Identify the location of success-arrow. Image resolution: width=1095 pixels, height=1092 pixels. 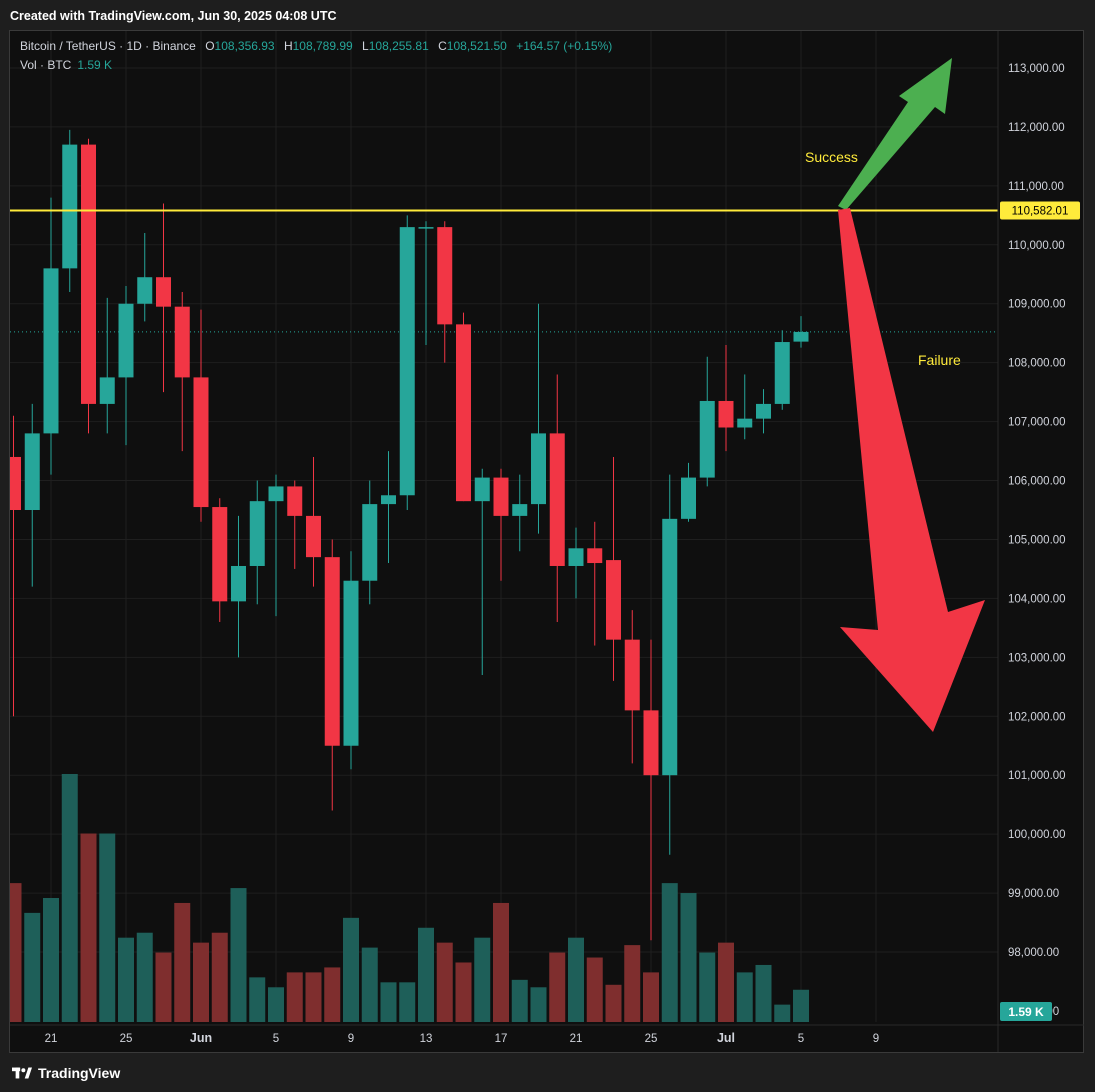
(895, 134).